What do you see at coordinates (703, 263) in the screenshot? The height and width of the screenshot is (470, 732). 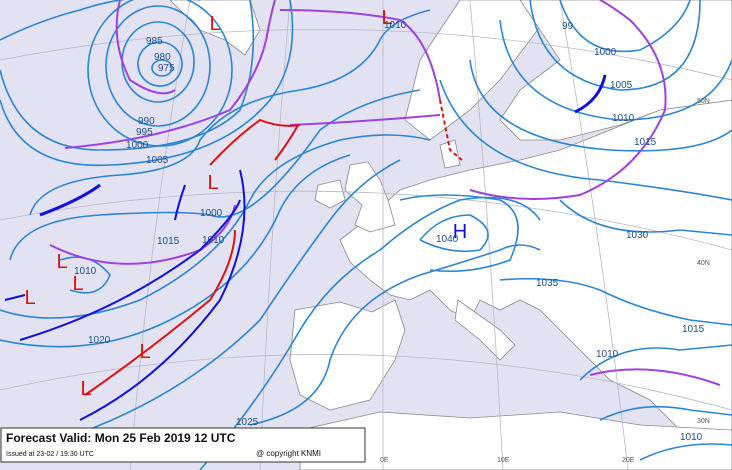 I see `grid-label: 40N` at bounding box center [703, 263].